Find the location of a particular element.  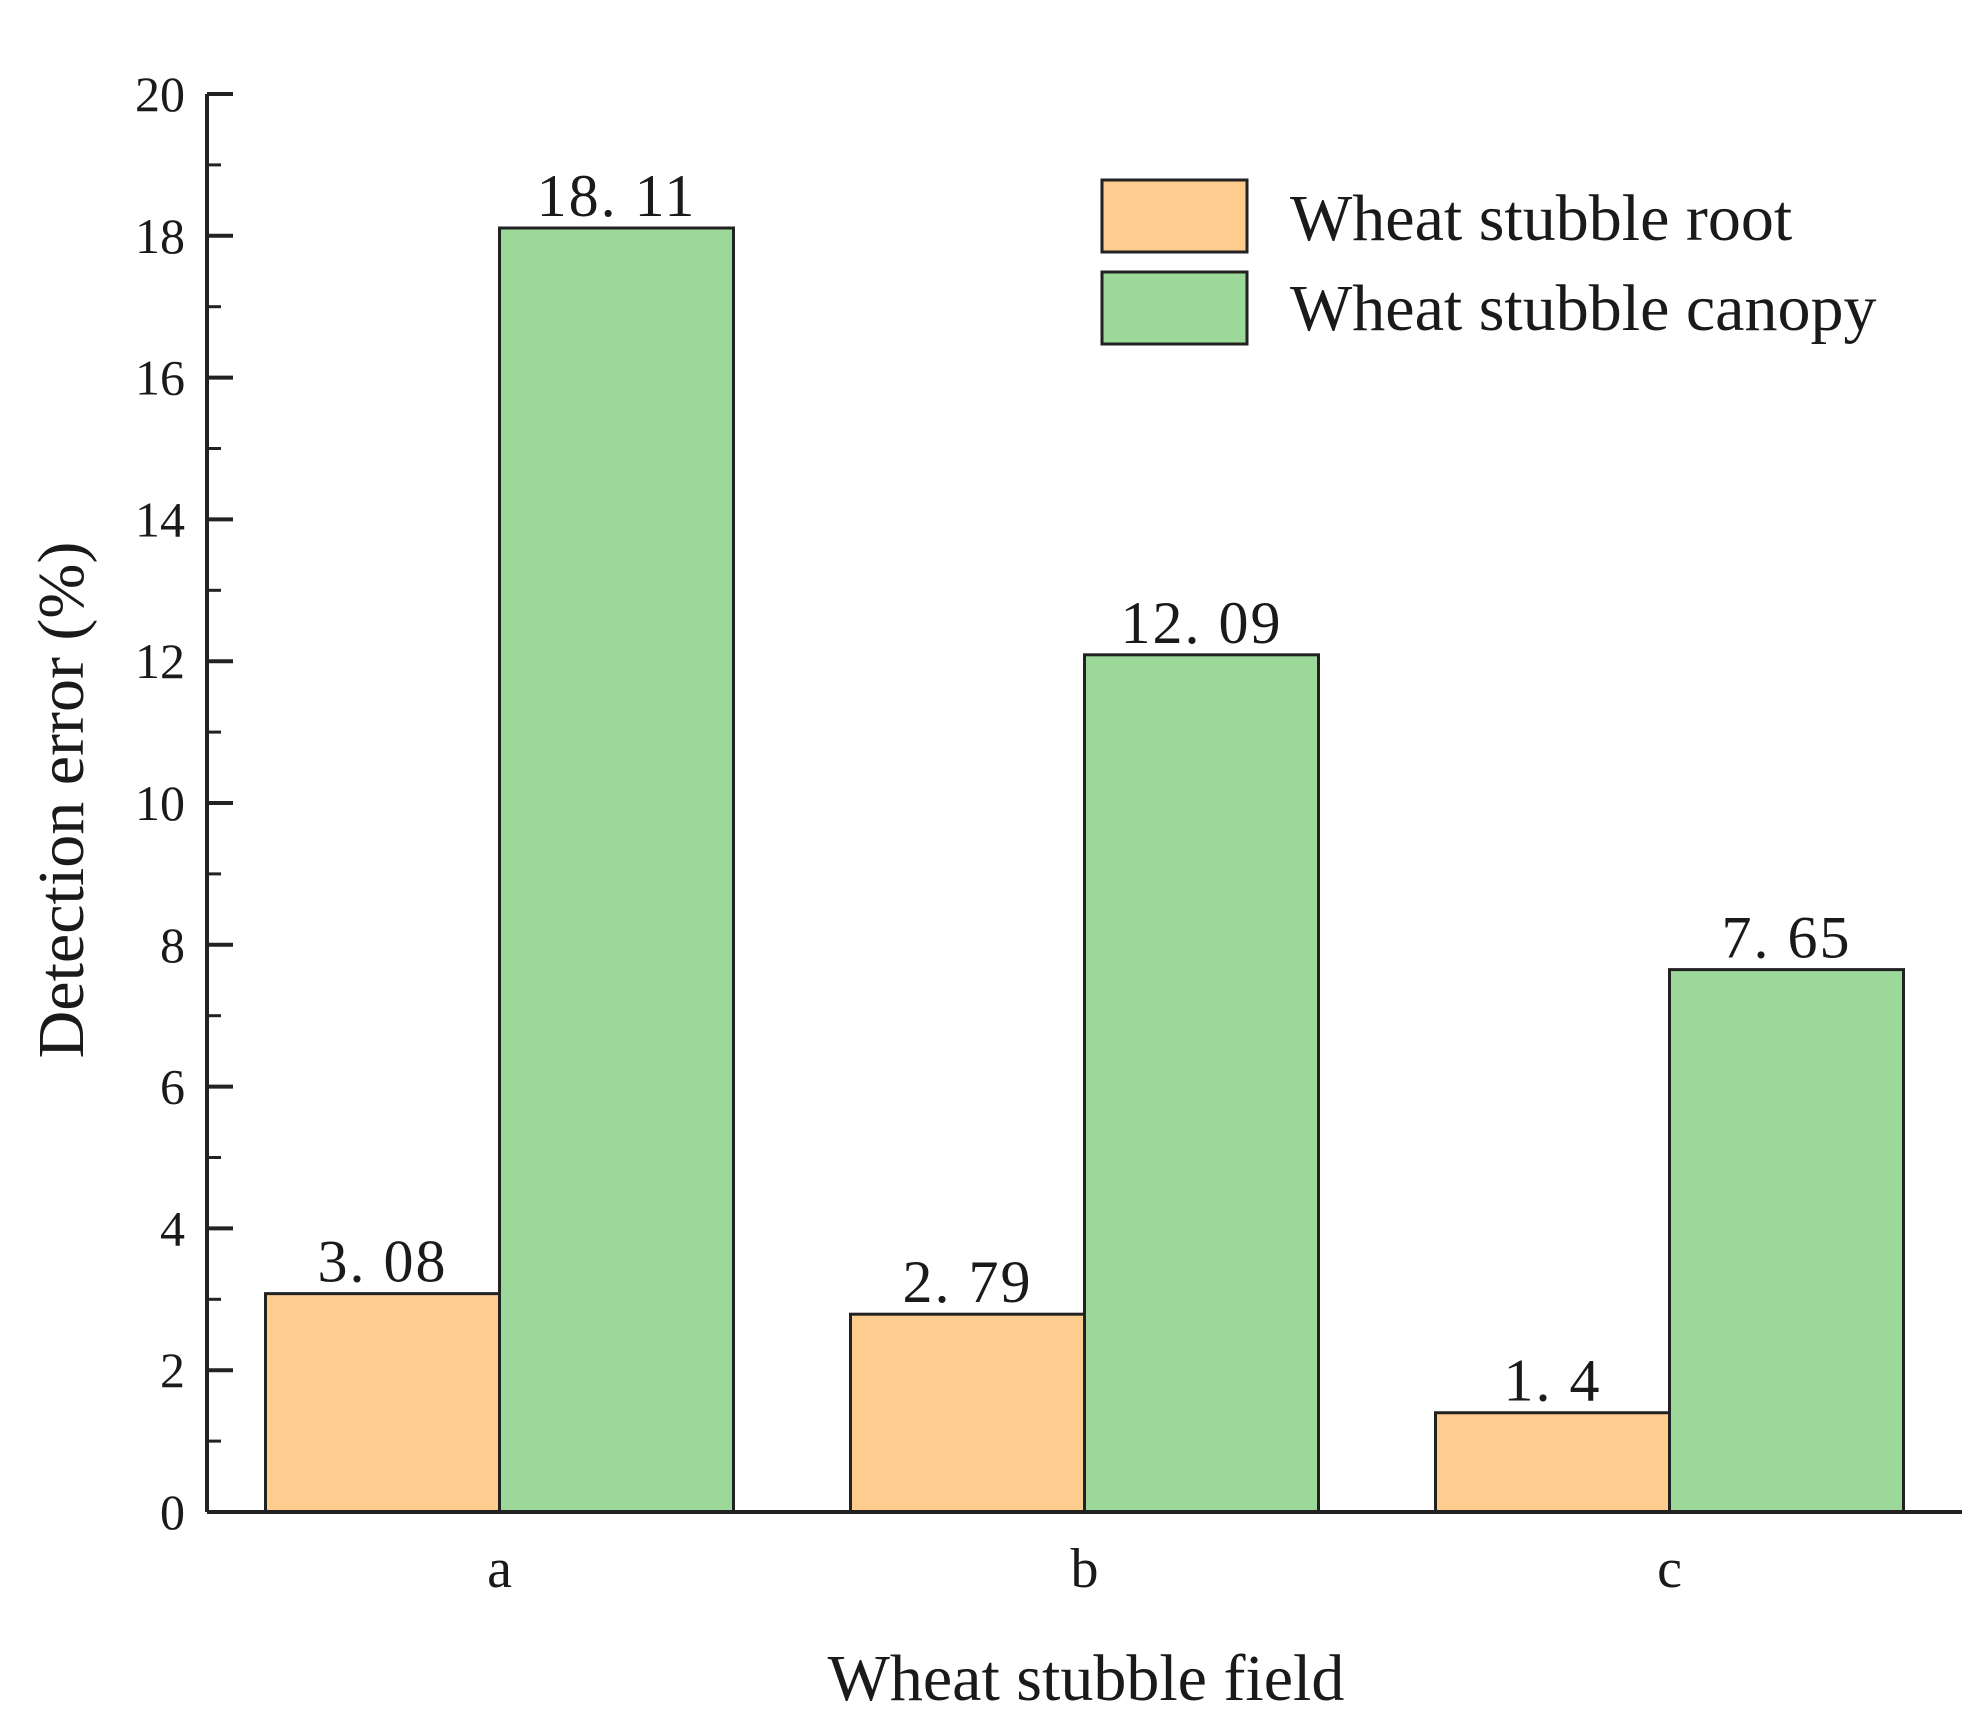

legend-swatch-root is located at coordinates (1174, 216).